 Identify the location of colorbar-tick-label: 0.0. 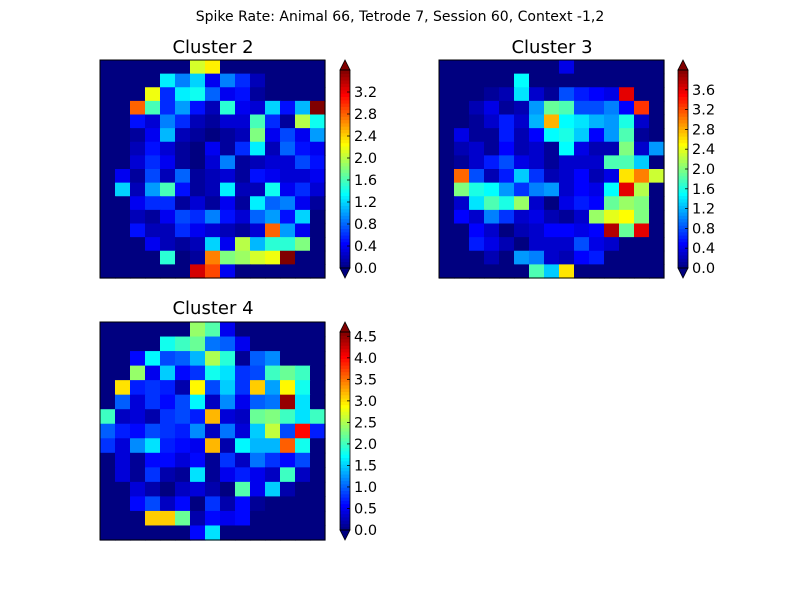
(703, 269).